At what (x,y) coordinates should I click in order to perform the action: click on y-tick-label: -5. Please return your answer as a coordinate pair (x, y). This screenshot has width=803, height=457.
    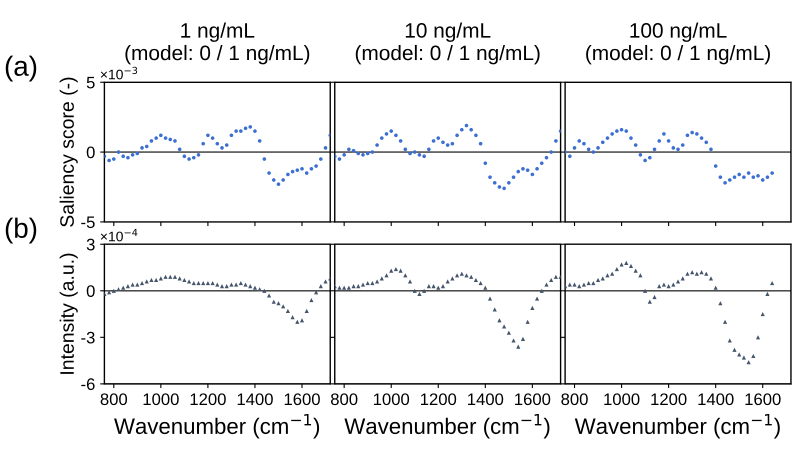
    Looking at the image, I should click on (88, 222).